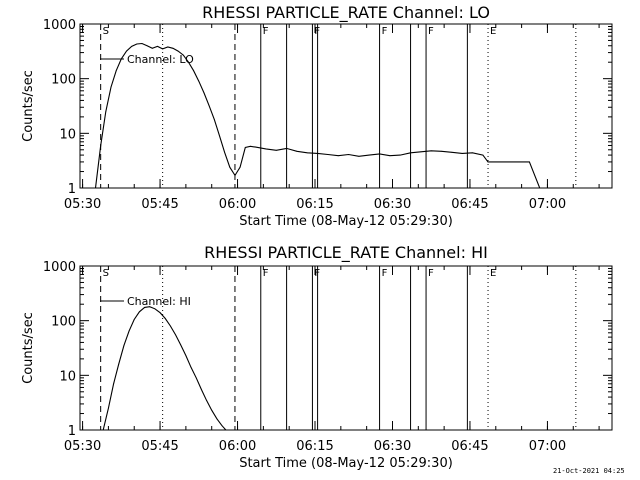  What do you see at coordinates (314, 446) in the screenshot?
I see `x-tick-label: 06:15` at bounding box center [314, 446].